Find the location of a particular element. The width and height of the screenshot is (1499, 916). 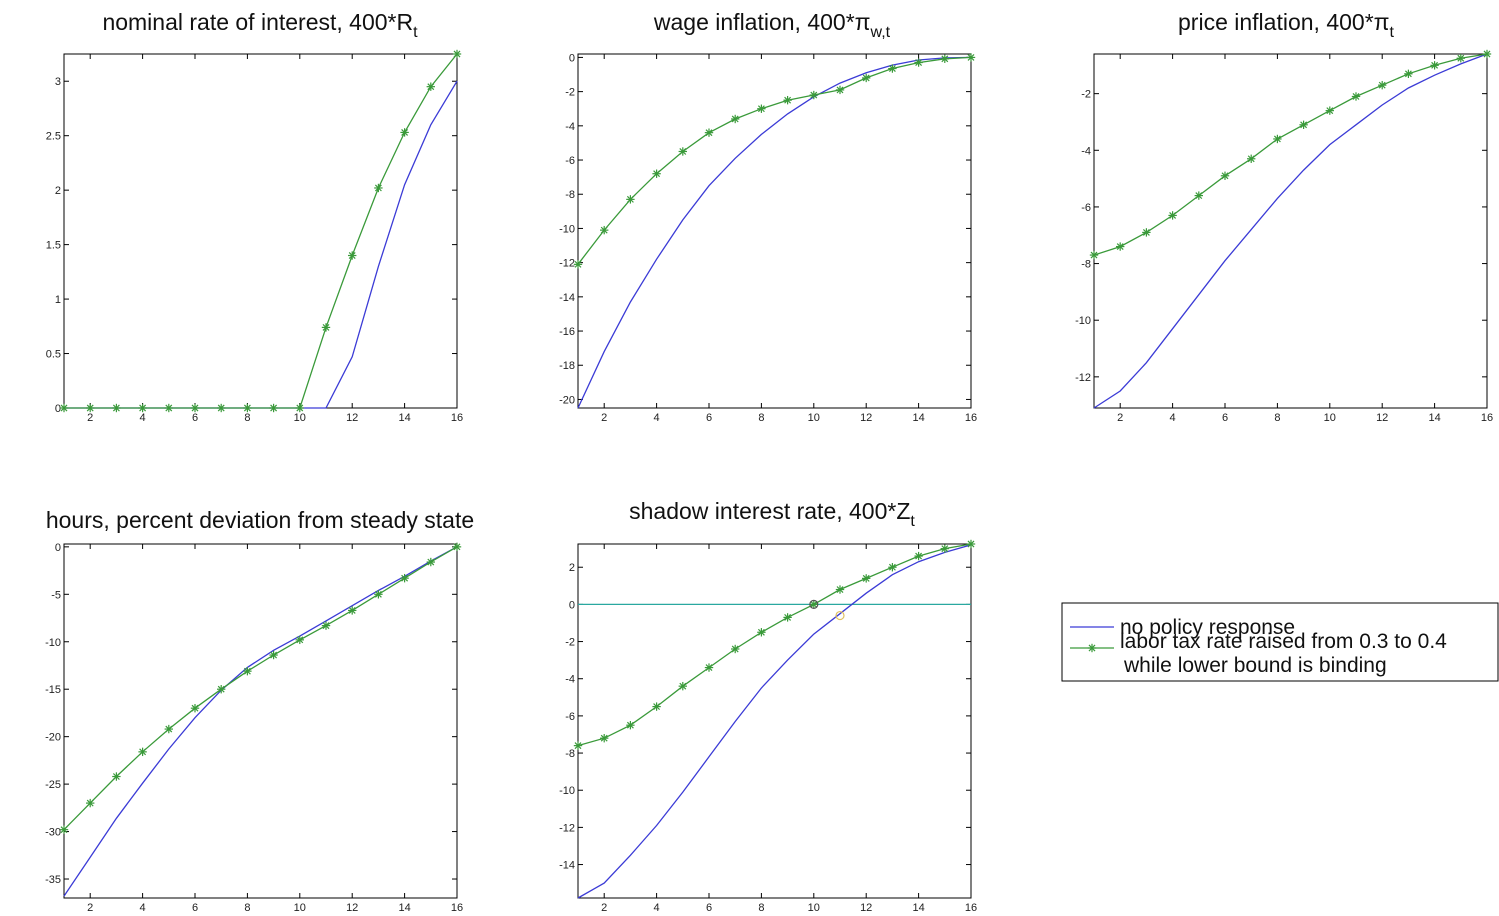

crossing-circle is located at coordinates (814, 604).